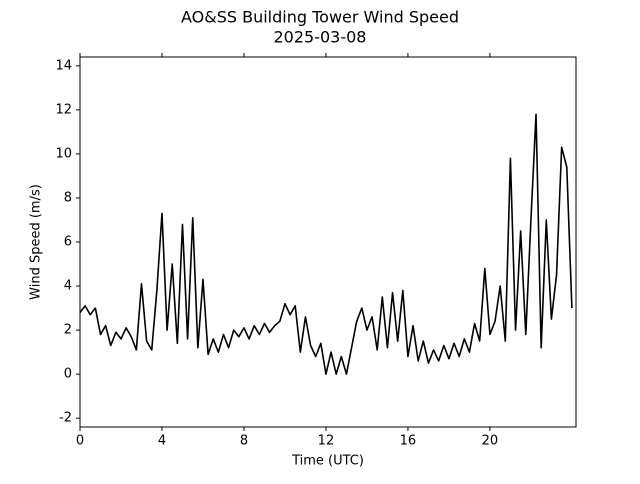 The height and width of the screenshot is (484, 640). I want to click on chart-subtitle: 2025-03-08, so click(320, 37).